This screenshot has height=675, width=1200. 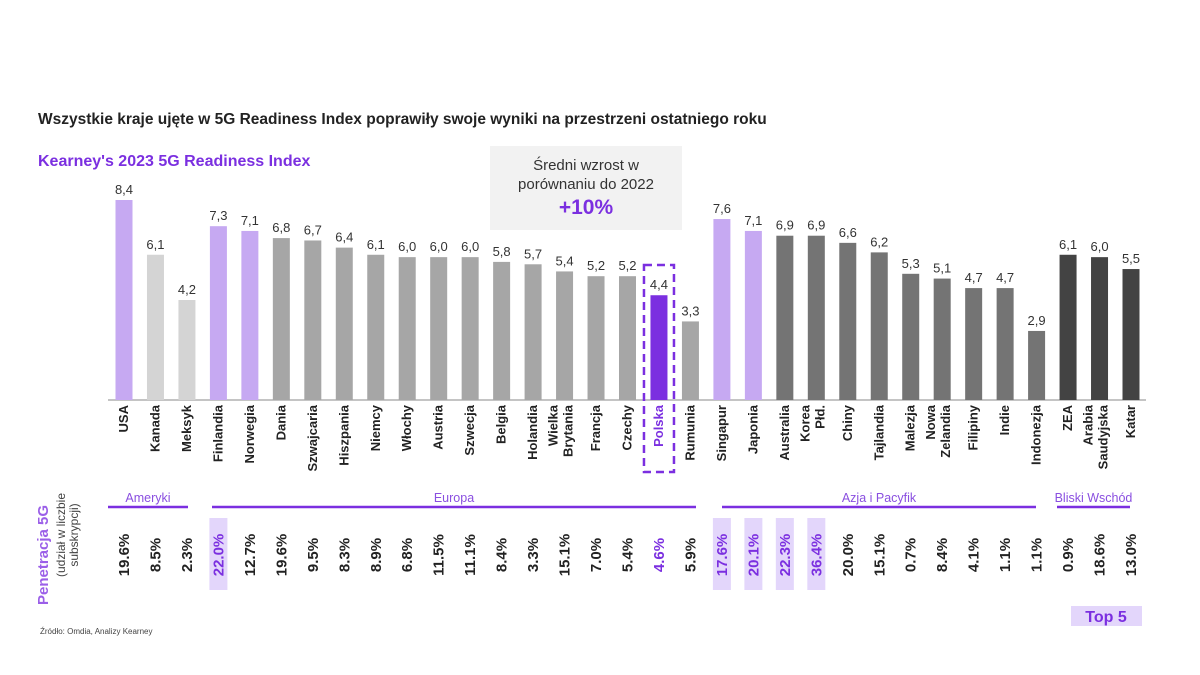 I want to click on category-label: Holandia, so click(x=532, y=432).